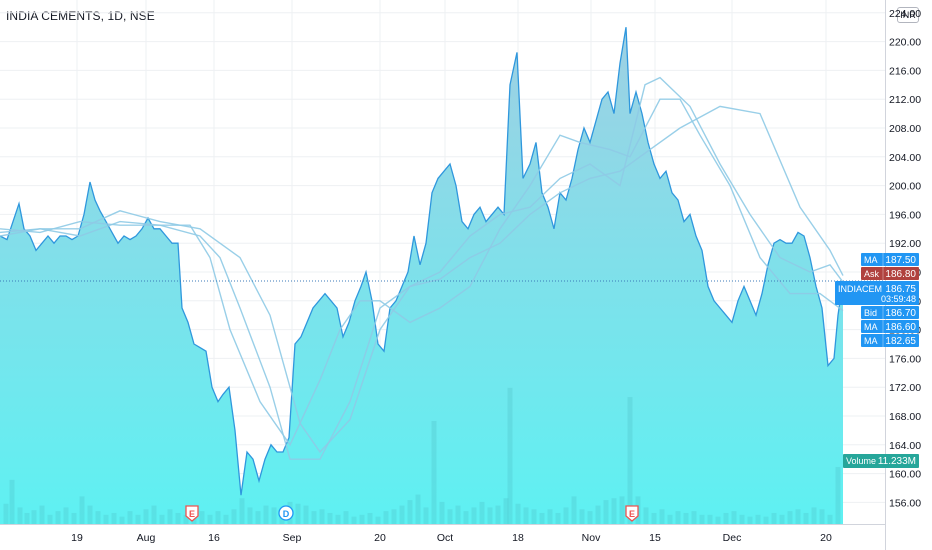 This screenshot has height=550, width=932. Describe the element at coordinates (905, 100) in the screenshot. I see `y-tick-label: 212.00` at that location.